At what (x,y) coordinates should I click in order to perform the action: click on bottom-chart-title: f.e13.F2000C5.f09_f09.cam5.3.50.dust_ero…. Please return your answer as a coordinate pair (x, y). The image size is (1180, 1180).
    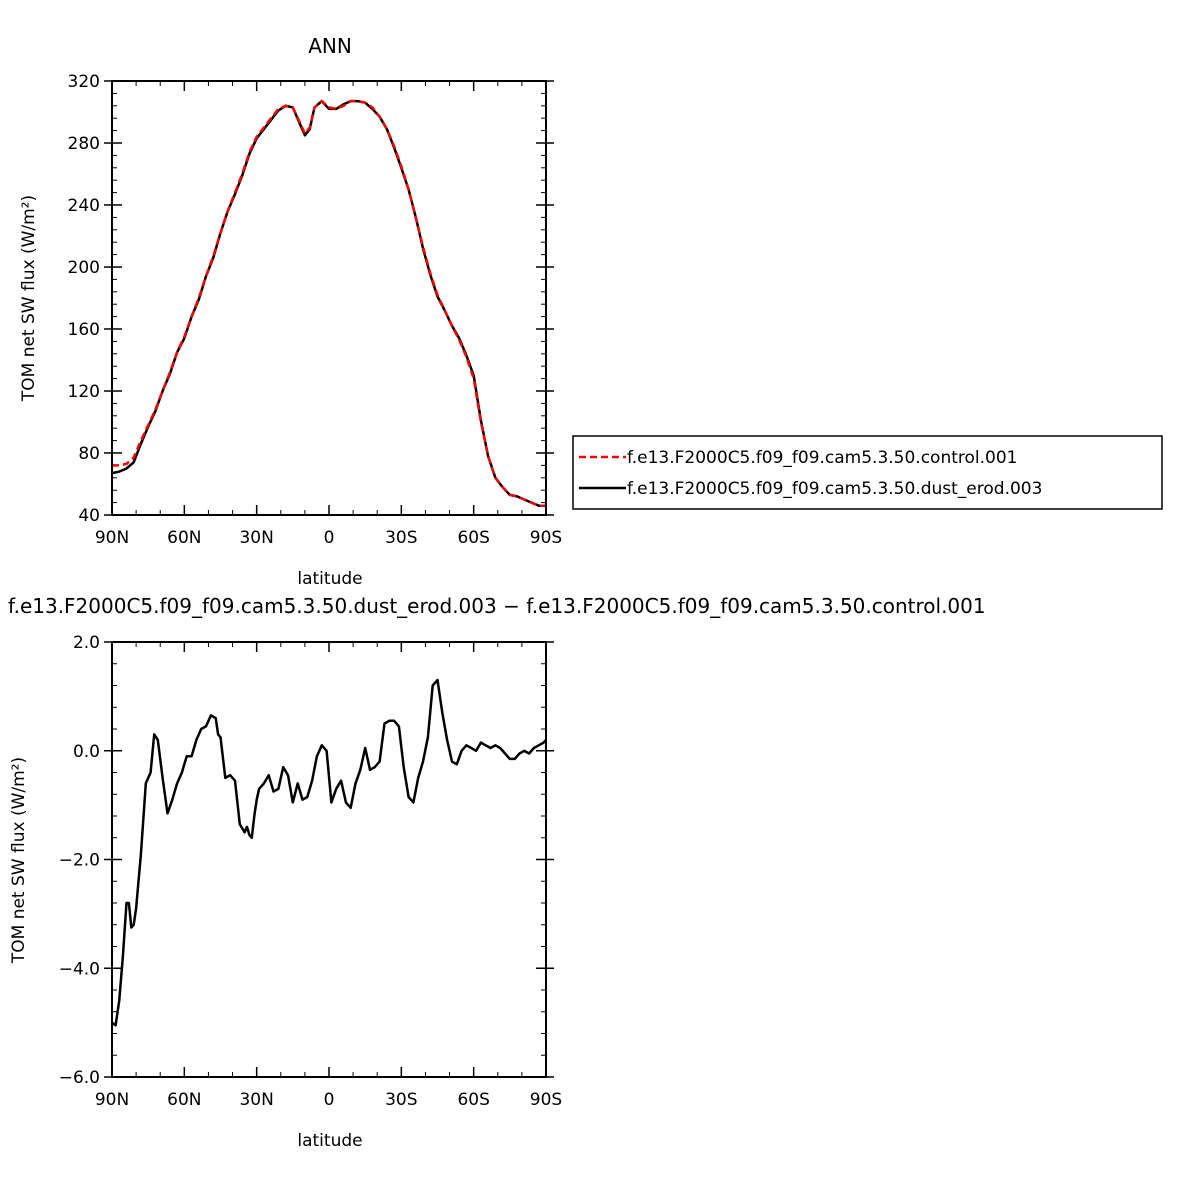
    Looking at the image, I should click on (497, 606).